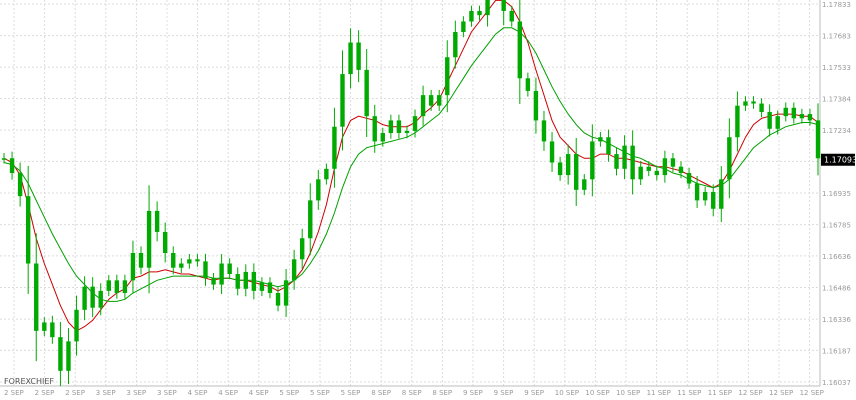  What do you see at coordinates (29, 381) in the screenshot?
I see `brand-label: FOREXCHIEF` at bounding box center [29, 381].